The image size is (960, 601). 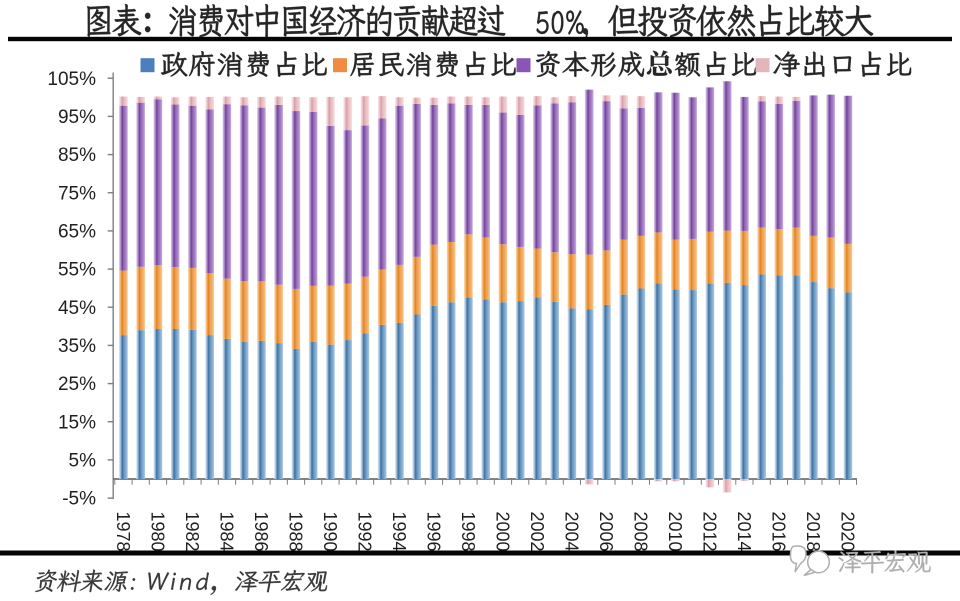 I want to click on svg-text: 35%, so click(x=77, y=346).